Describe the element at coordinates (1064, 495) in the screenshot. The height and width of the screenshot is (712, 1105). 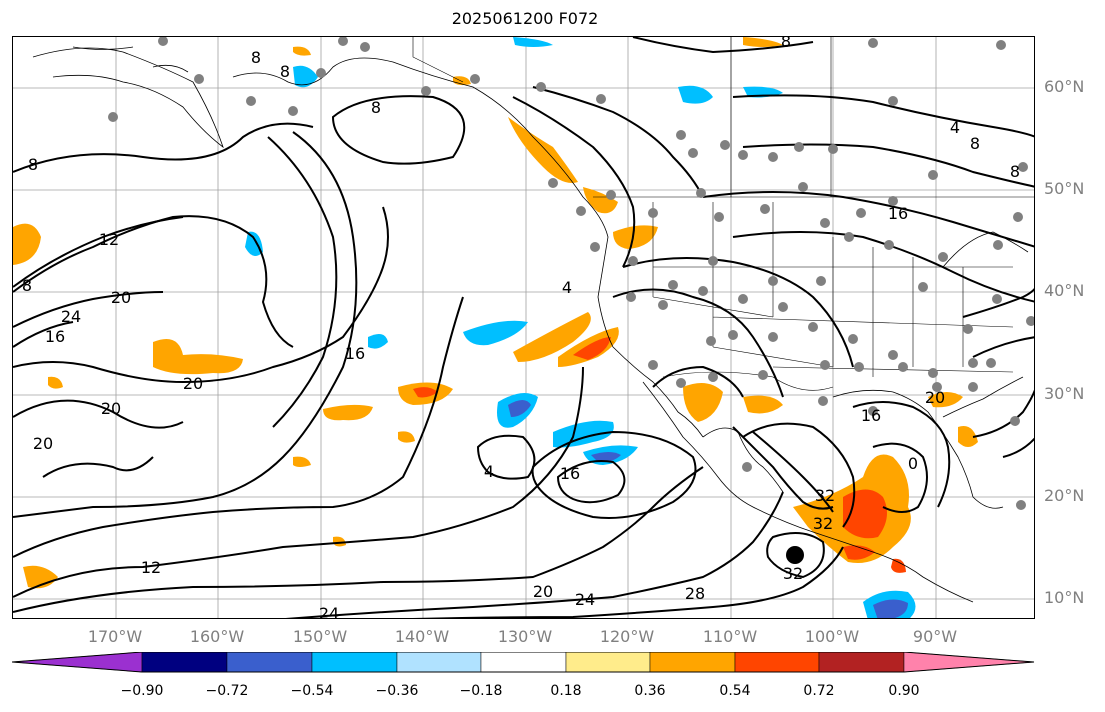
I see `lat-label-20n: 20°N` at that location.